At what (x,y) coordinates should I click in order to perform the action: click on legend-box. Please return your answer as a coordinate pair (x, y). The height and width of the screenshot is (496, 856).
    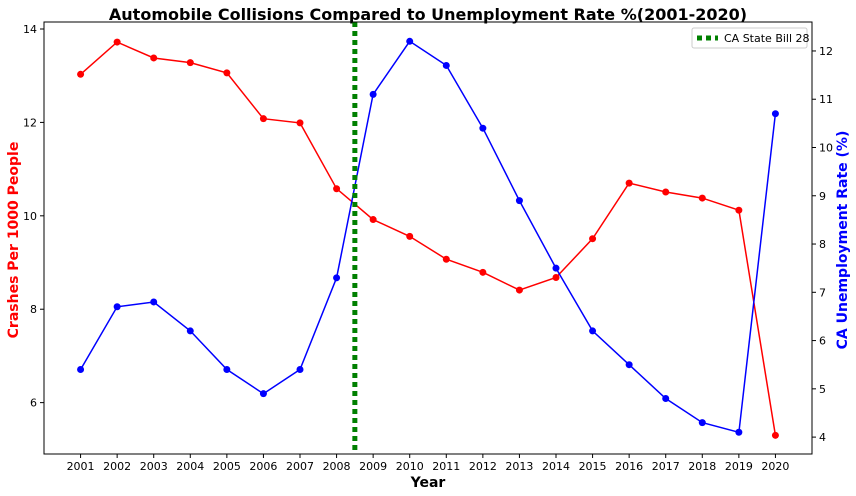
    Looking at the image, I should click on (749, 38).